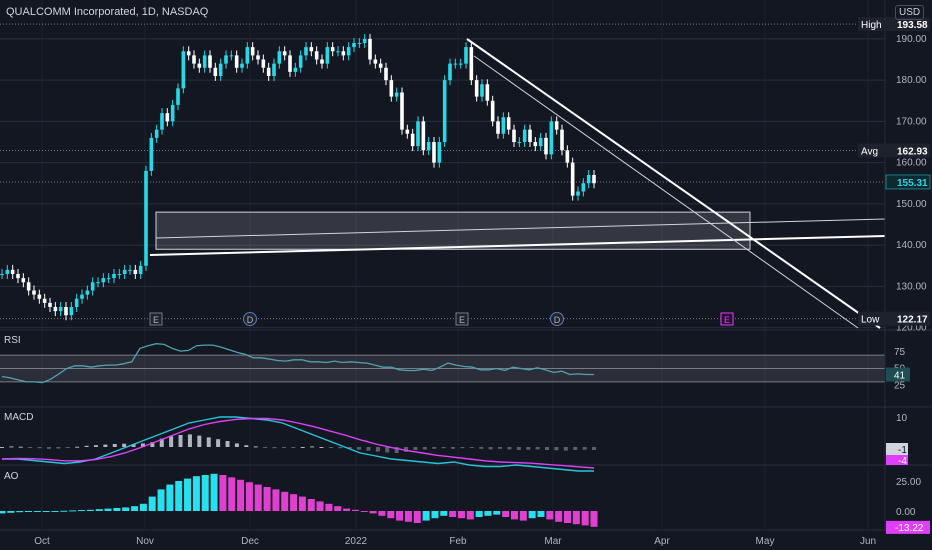 Image resolution: width=932 pixels, height=550 pixels. What do you see at coordinates (871, 25) in the screenshot?
I see `price-tag-label: High` at bounding box center [871, 25].